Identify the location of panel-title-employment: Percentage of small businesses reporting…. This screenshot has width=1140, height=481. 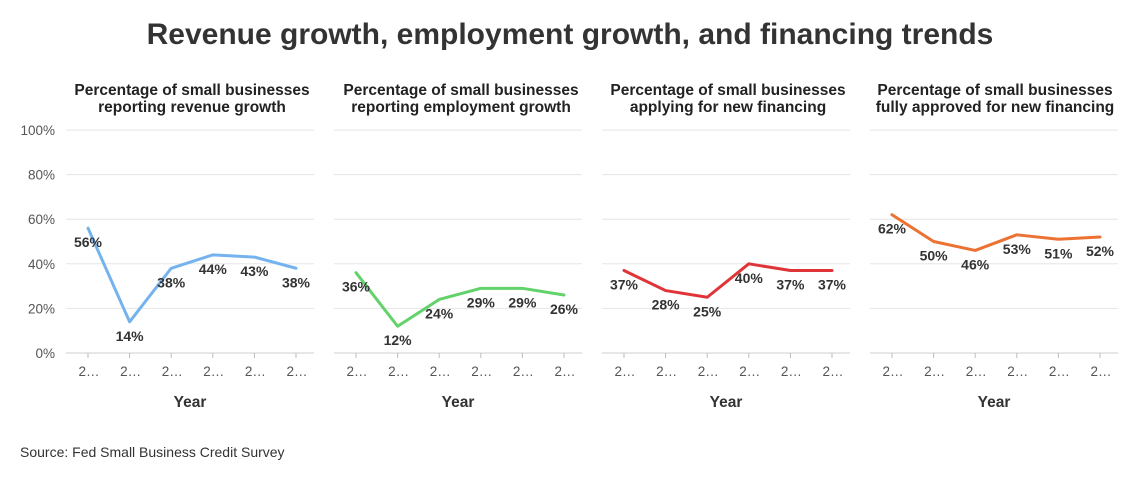
(461, 99).